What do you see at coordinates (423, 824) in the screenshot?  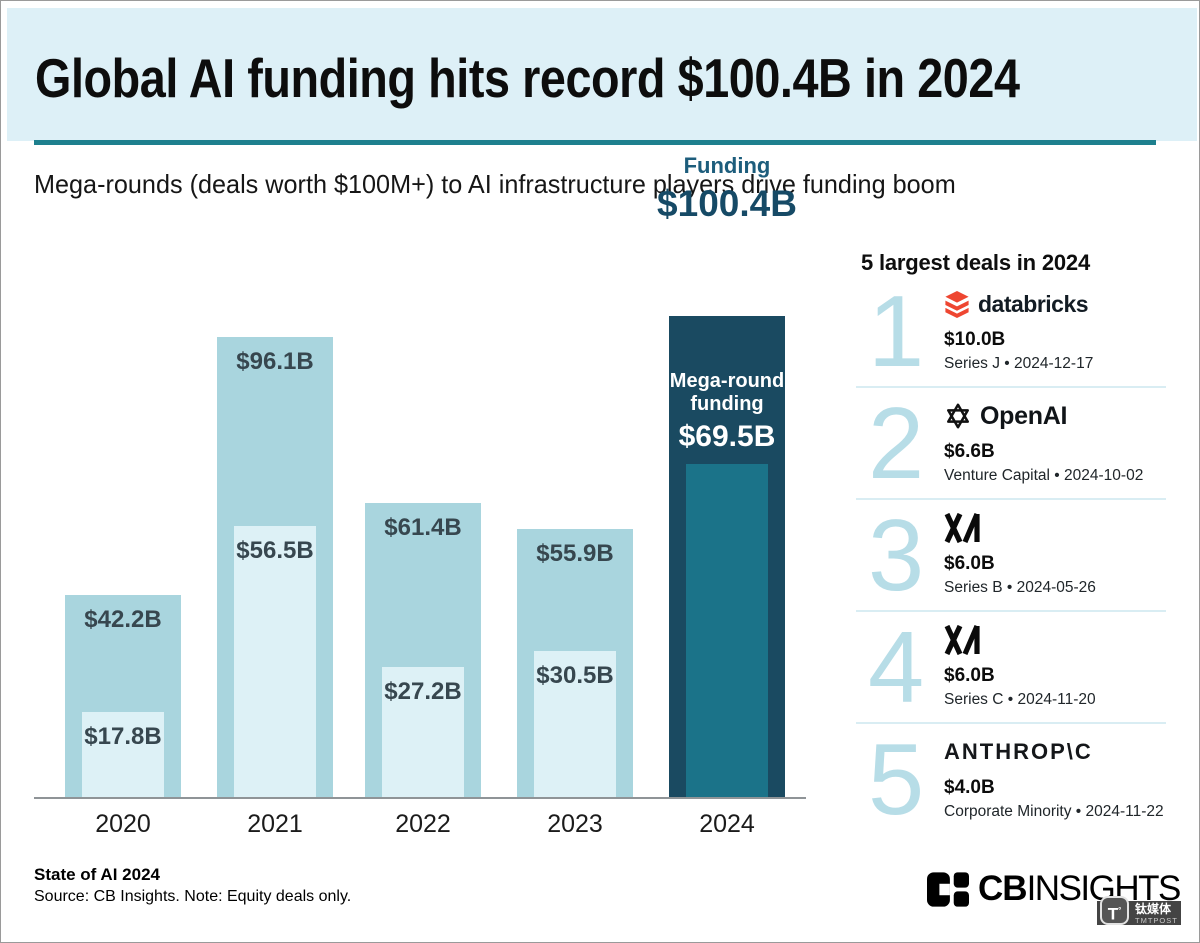 I see `x-tick-2022: 2022` at bounding box center [423, 824].